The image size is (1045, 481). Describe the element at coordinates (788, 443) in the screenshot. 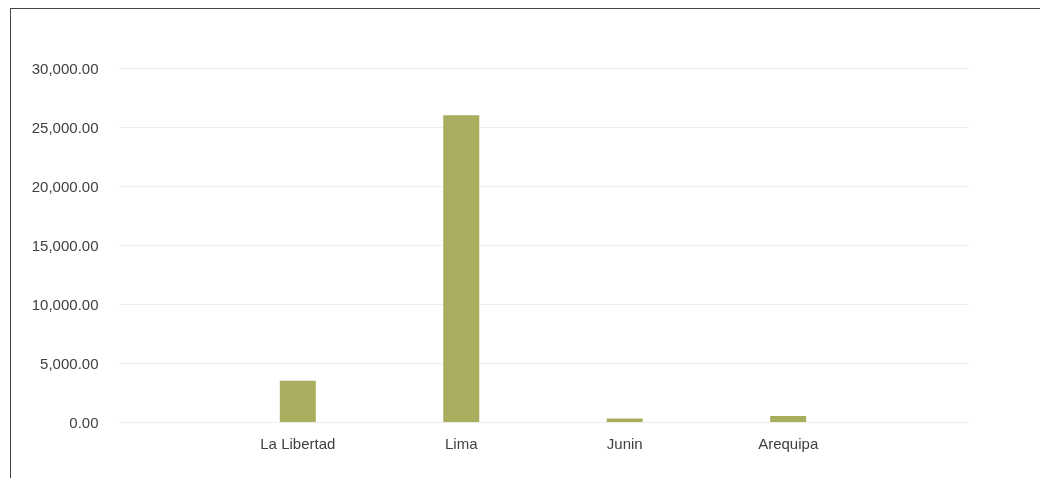

I see `x-tick-label: Arequipa` at that location.